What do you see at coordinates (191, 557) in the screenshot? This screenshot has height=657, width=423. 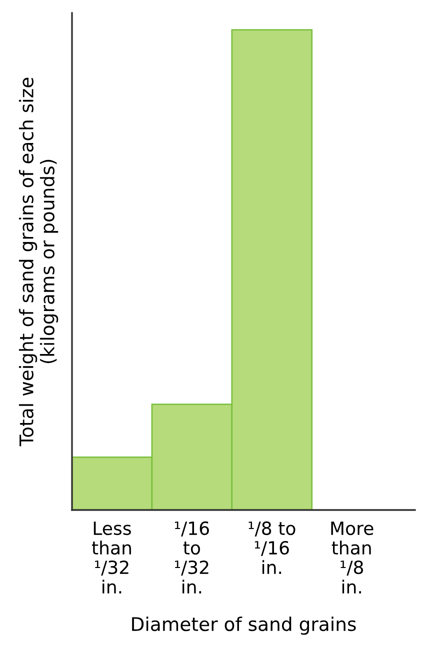 I see `x-tick-label: ¹/16 to ¹/32 in.` at bounding box center [191, 557].